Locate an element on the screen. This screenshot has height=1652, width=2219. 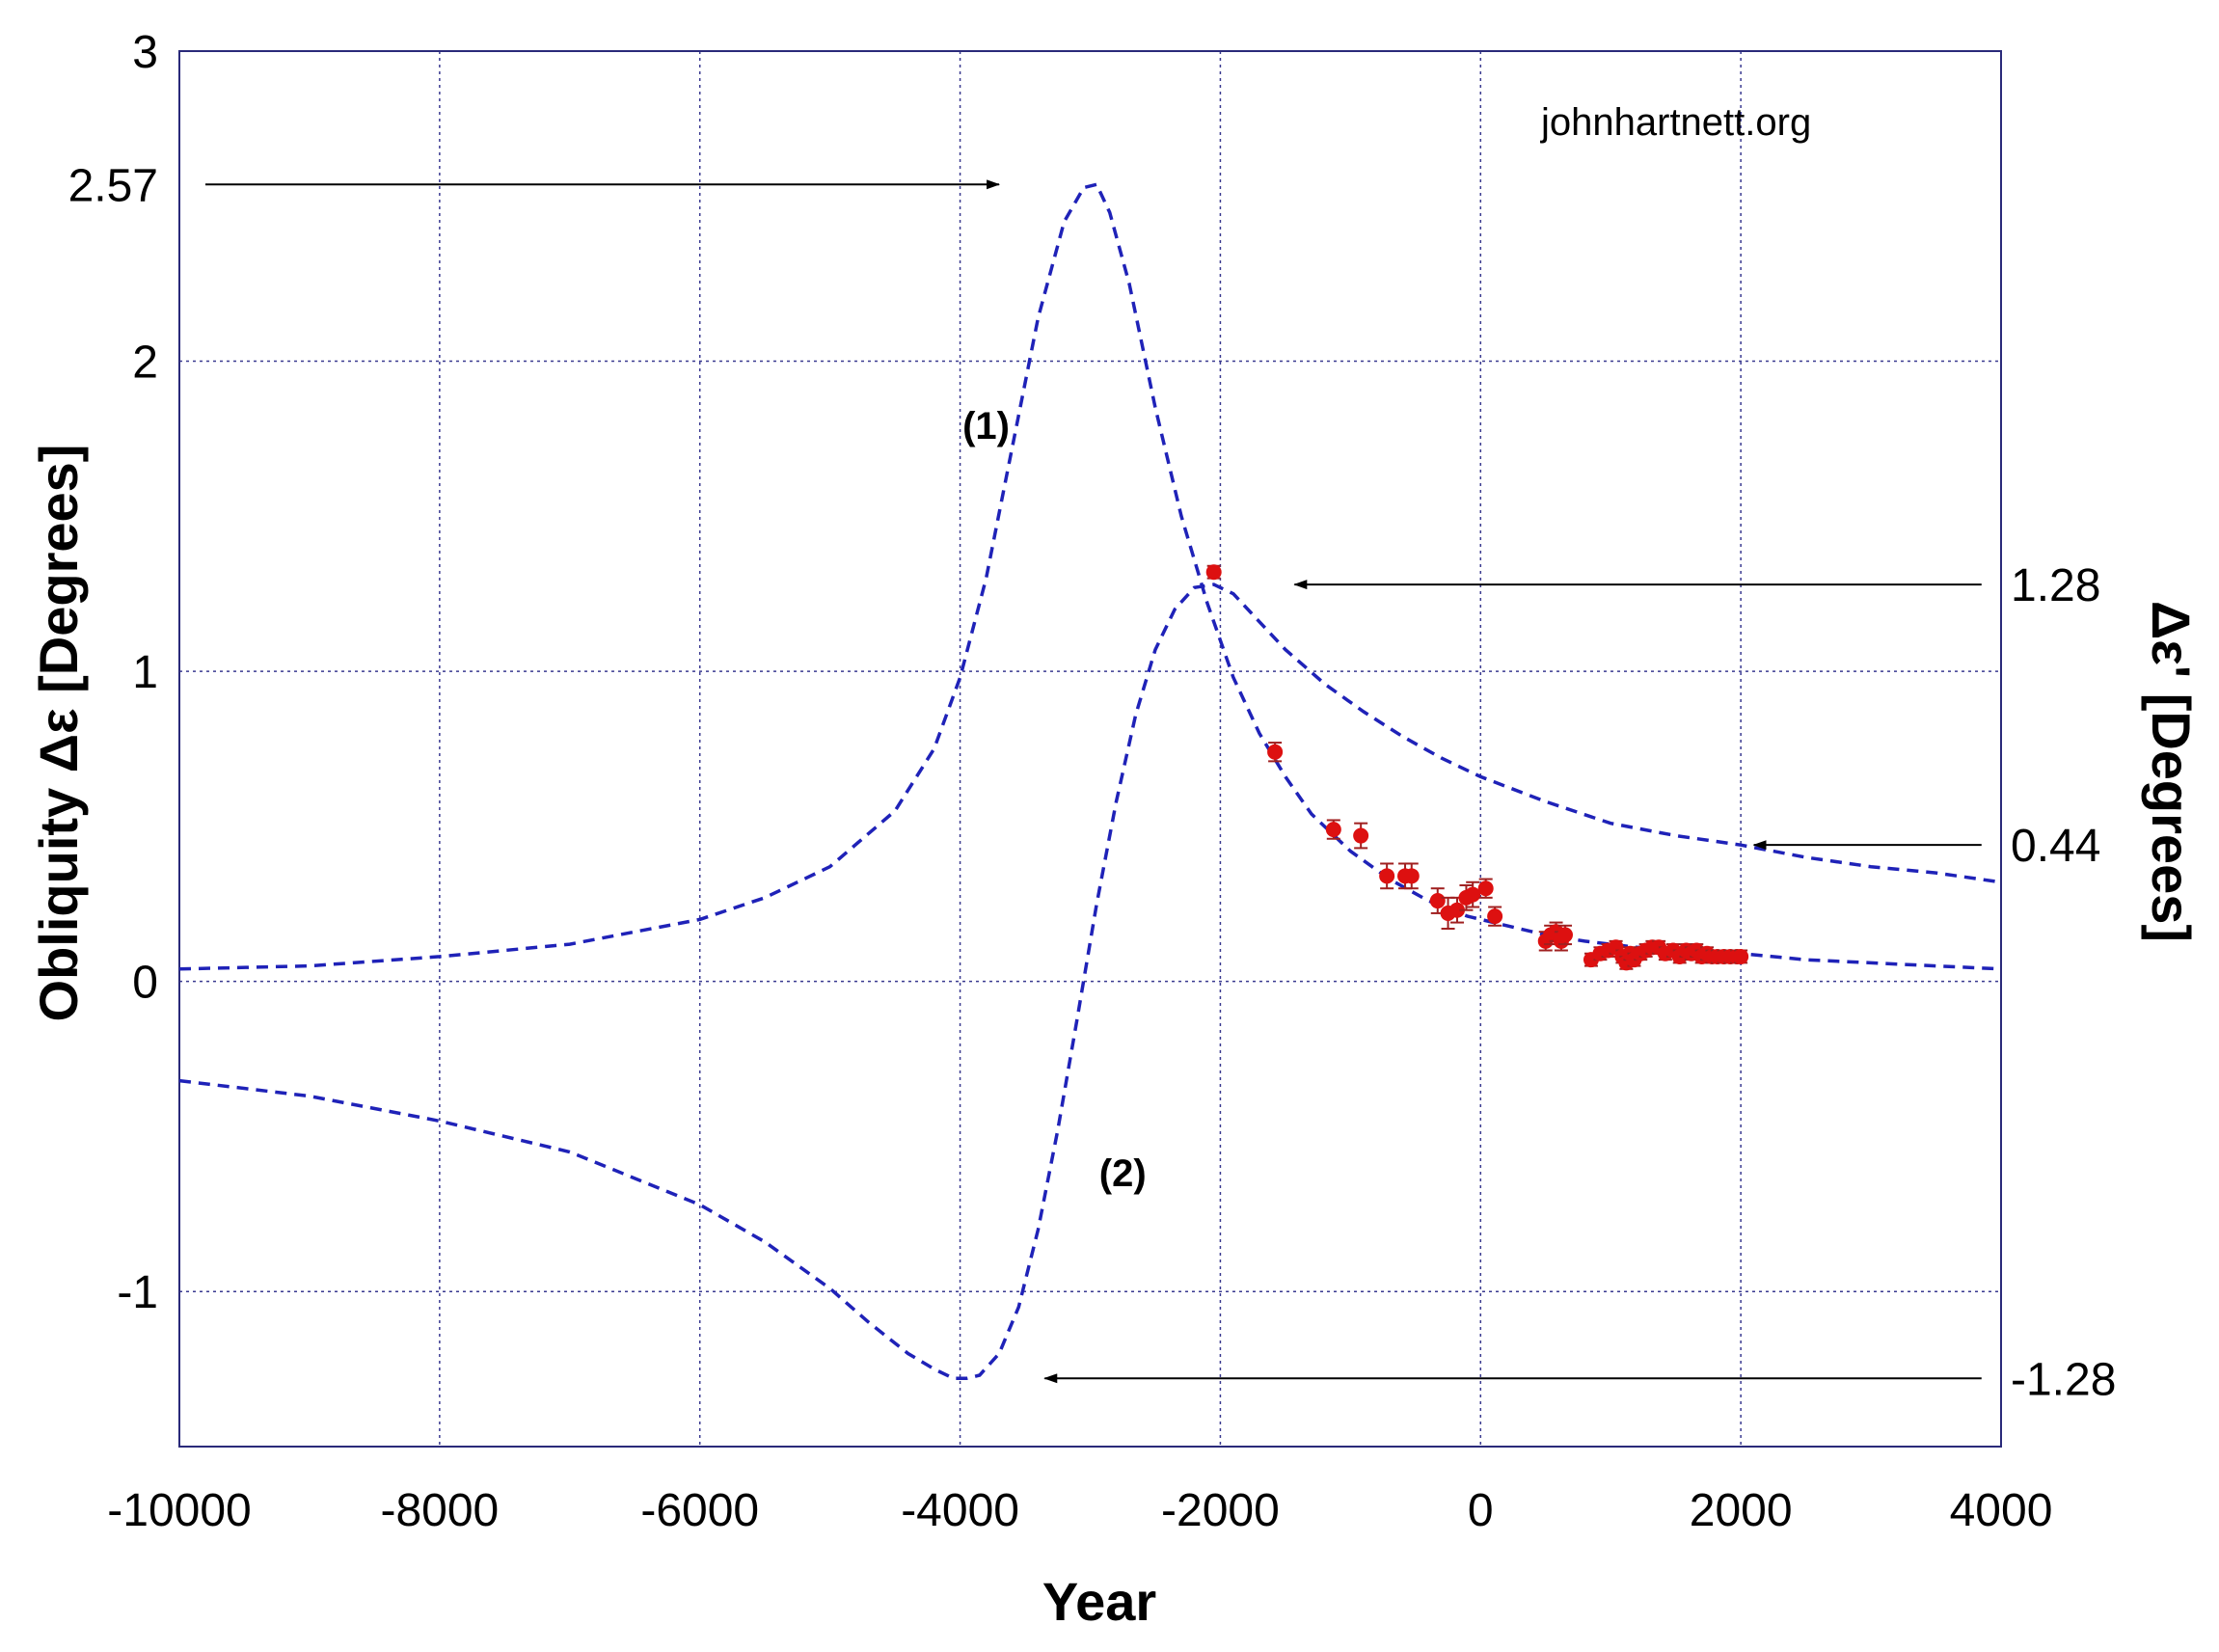
y-tick-labels: -1 0 1 2 3 is located at coordinates (138, 672).